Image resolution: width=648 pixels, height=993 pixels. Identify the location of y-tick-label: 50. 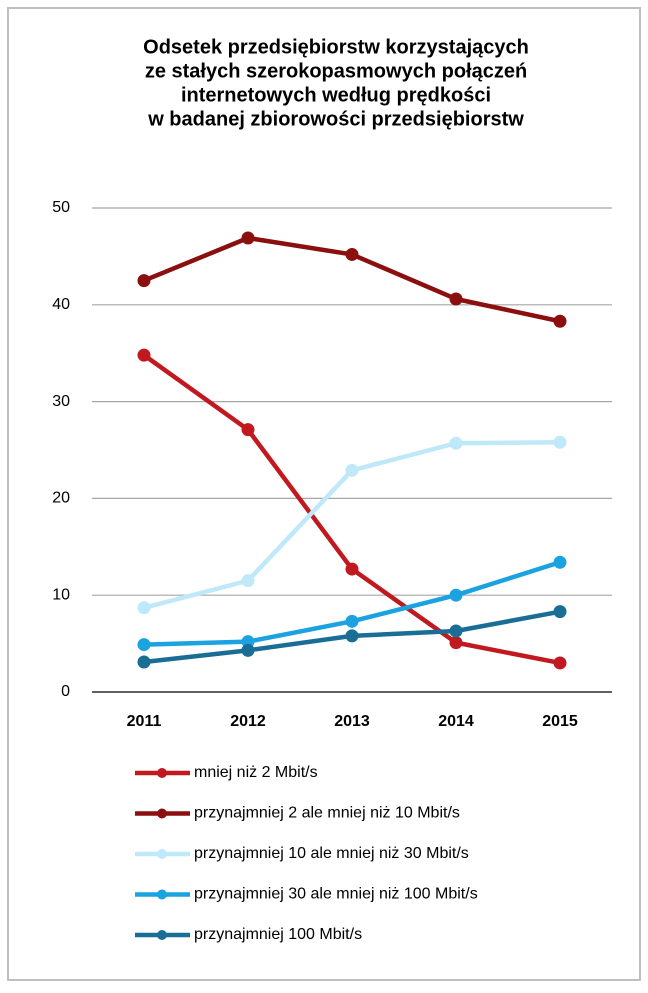
(61, 207).